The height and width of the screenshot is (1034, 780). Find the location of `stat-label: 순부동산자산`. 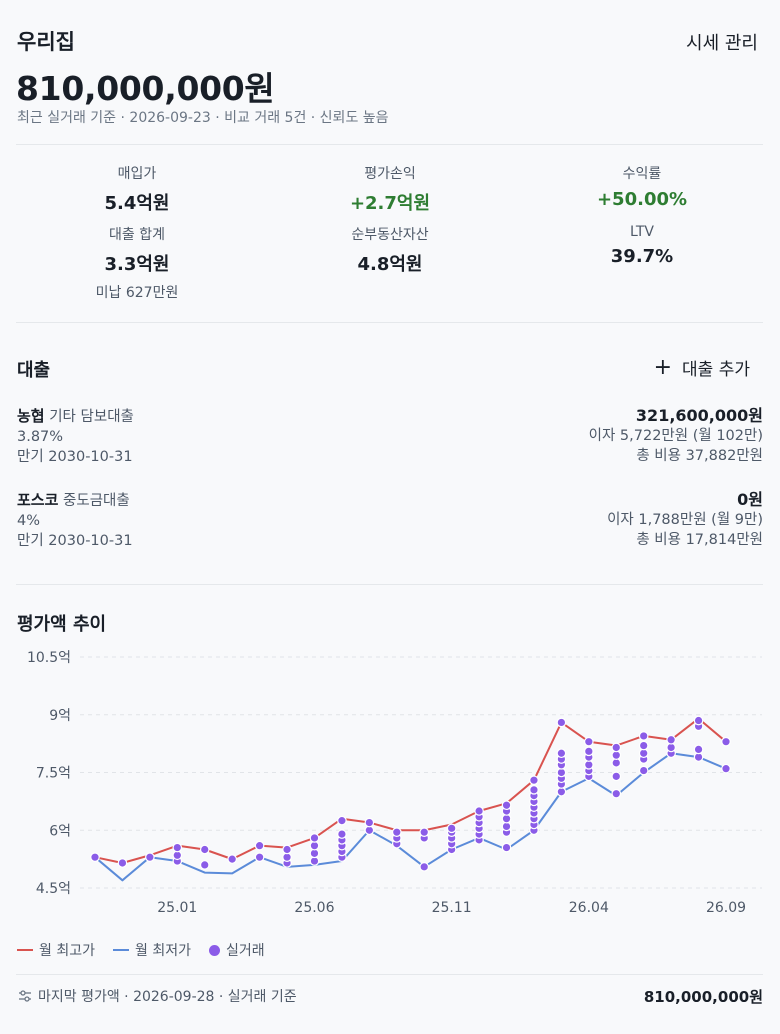

stat-label: 순부동산자산 is located at coordinates (390, 235).